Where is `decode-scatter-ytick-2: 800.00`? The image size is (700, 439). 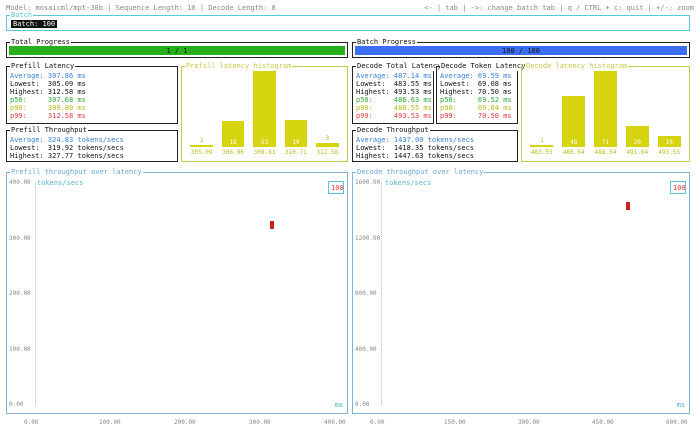
decode-scatter-ytick-2: 800.00 is located at coordinates (366, 293).